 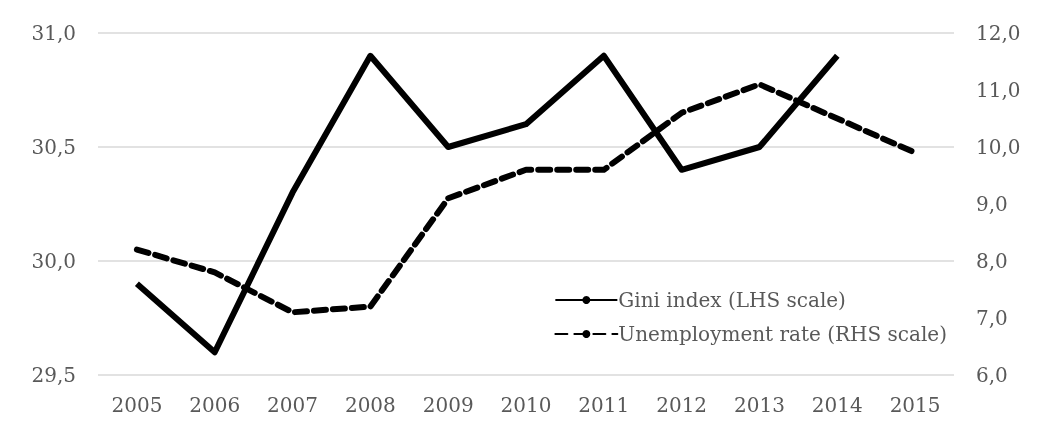 I want to click on x-tick-label: 2010, so click(x=526, y=405).